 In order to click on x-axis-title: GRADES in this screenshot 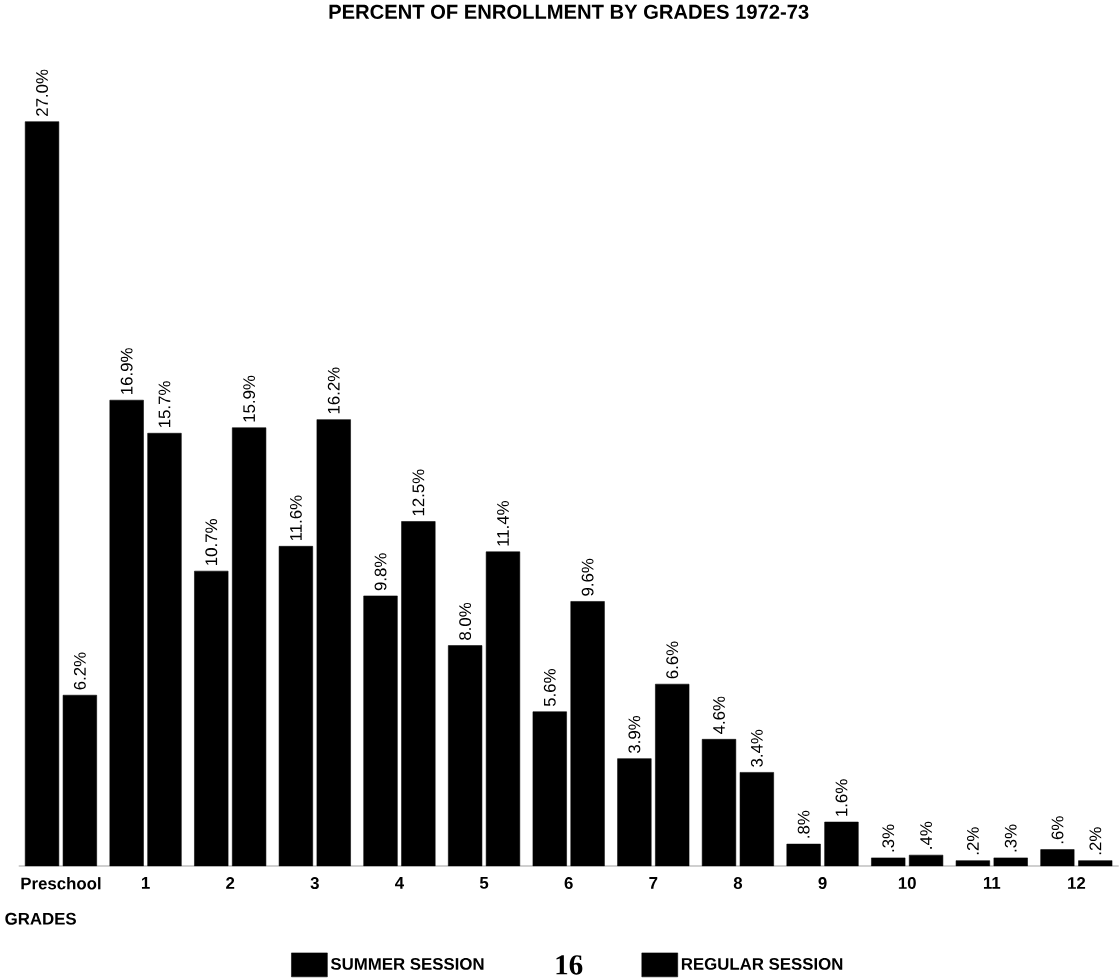, I will do `click(40, 918)`.